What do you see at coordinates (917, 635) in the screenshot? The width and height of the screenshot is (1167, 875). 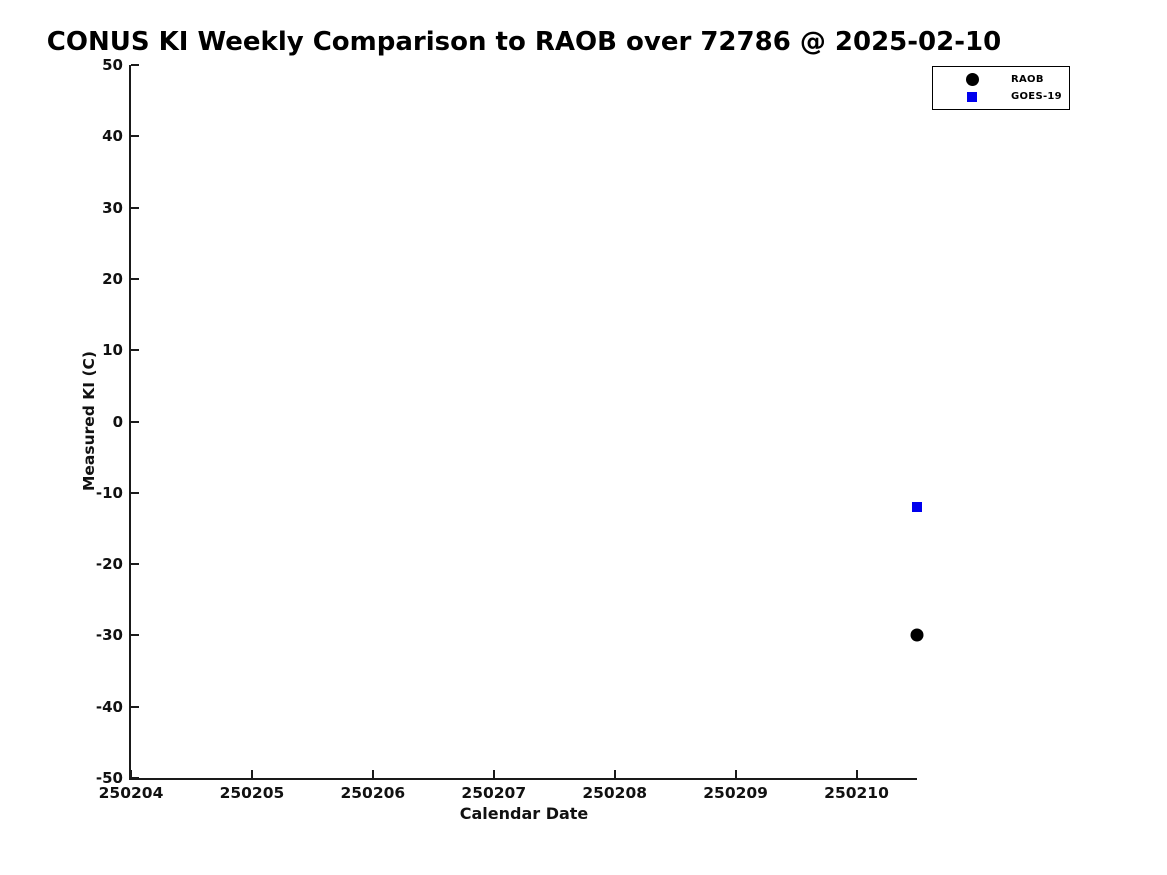 I see `data-point-raob` at bounding box center [917, 635].